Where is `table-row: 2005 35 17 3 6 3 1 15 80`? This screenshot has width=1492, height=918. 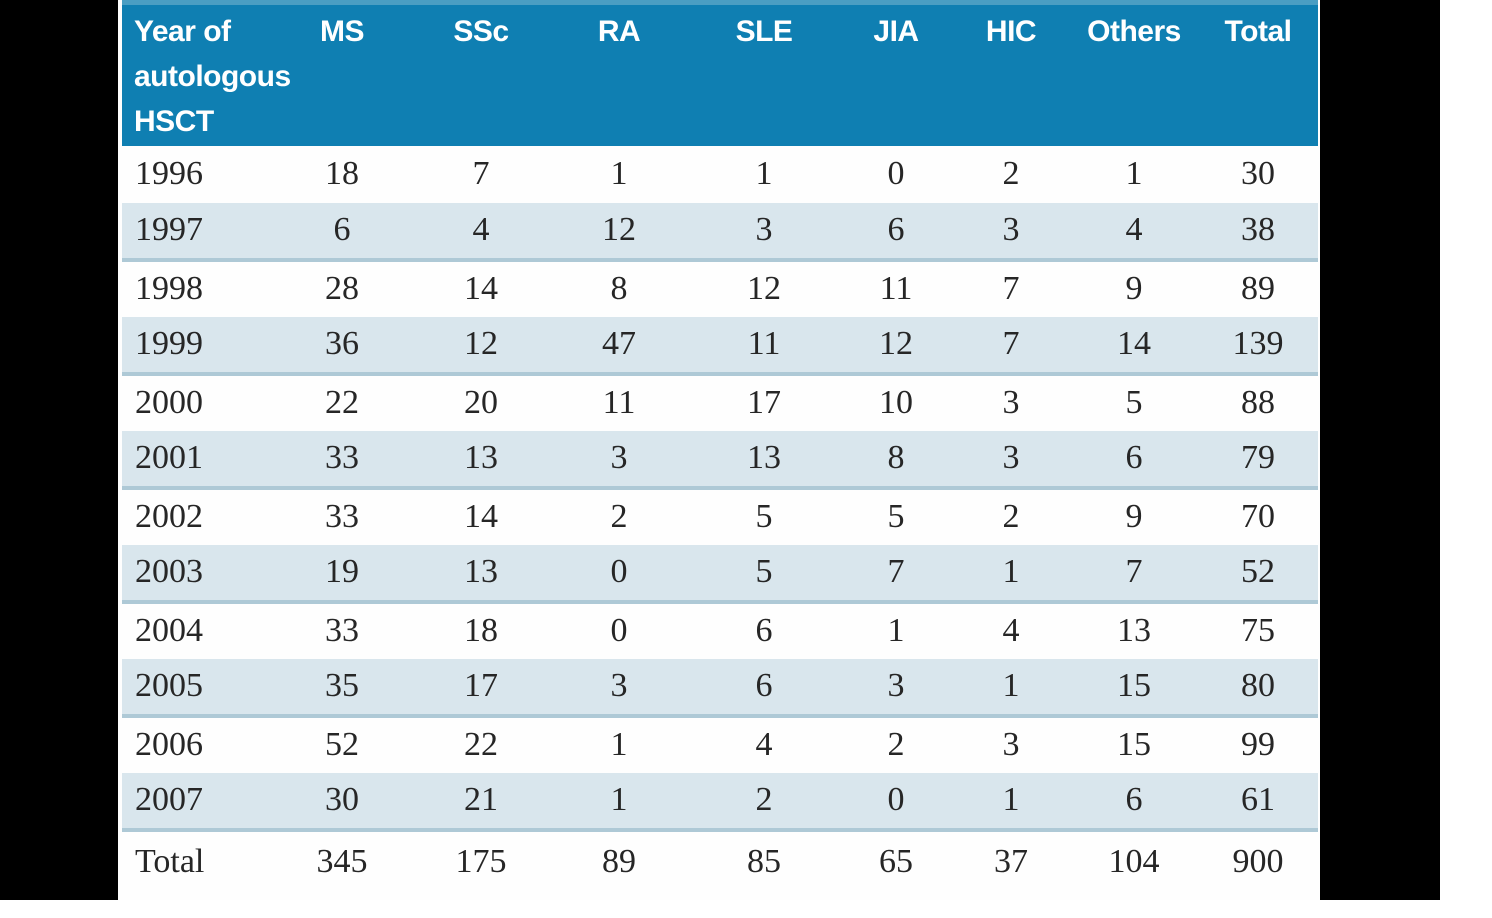
table-row: 2005 35 17 3 6 3 1 15 80 is located at coordinates (720, 688).